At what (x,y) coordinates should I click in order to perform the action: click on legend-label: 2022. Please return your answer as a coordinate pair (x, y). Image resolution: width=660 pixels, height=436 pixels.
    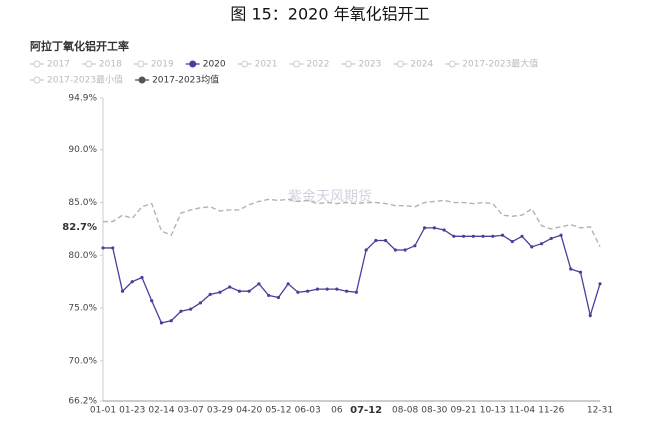
    Looking at the image, I should click on (318, 65).